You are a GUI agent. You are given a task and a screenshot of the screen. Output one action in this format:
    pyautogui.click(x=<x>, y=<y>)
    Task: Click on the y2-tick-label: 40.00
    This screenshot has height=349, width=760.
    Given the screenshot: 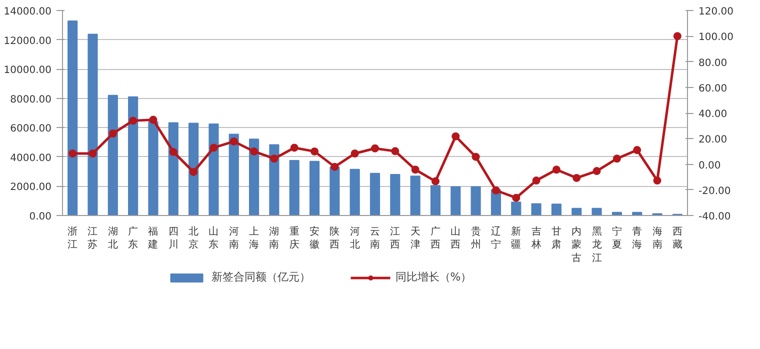 What is the action you would take?
    pyautogui.click(x=713, y=114)
    